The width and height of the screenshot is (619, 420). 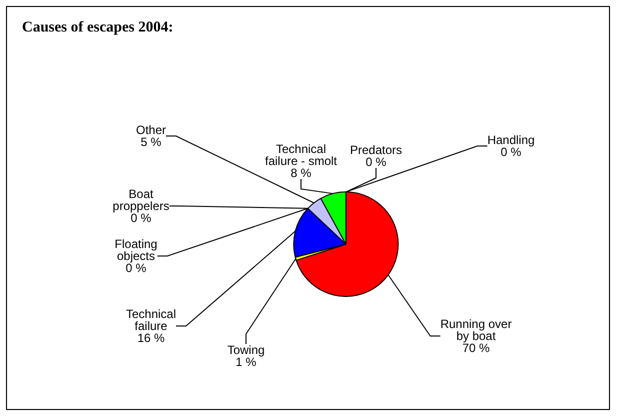 I want to click on slice-label: Towing, so click(x=246, y=350).